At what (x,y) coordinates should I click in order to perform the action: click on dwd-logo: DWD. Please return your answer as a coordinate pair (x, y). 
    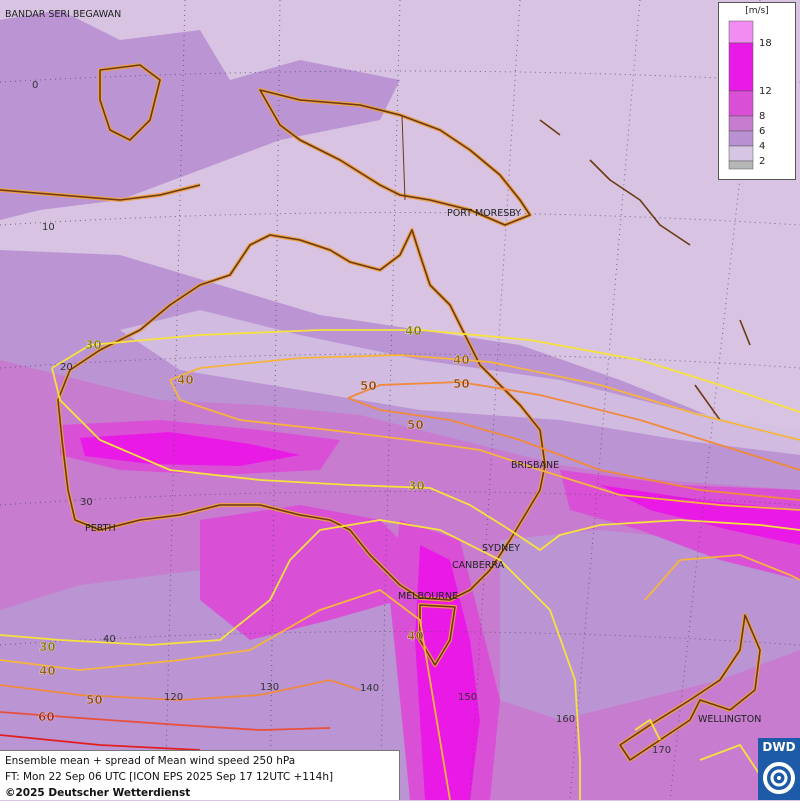
    Looking at the image, I should click on (779, 769).